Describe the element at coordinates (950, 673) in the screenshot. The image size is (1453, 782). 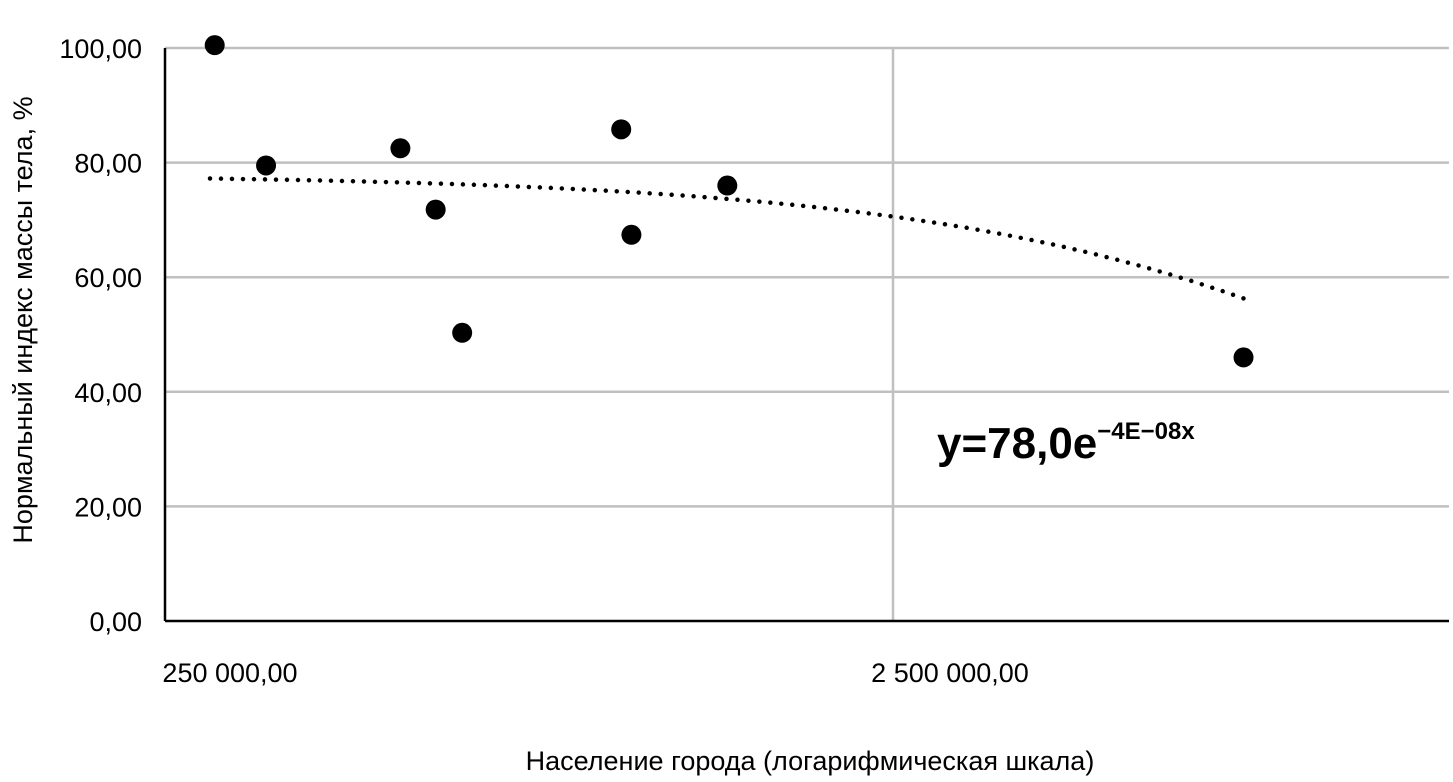
I see `x-tick-label: 2 500 000,00` at that location.